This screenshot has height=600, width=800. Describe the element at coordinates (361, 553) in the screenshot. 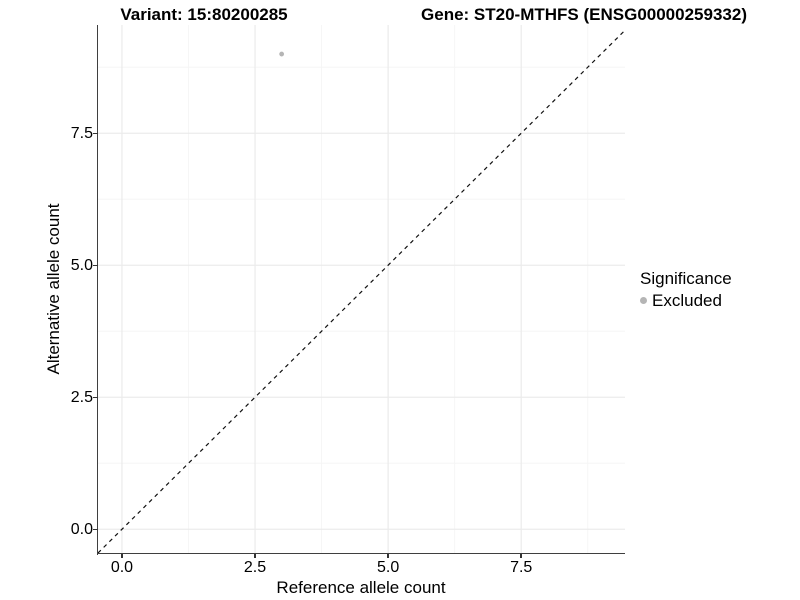

I see `x-axis-line` at that location.